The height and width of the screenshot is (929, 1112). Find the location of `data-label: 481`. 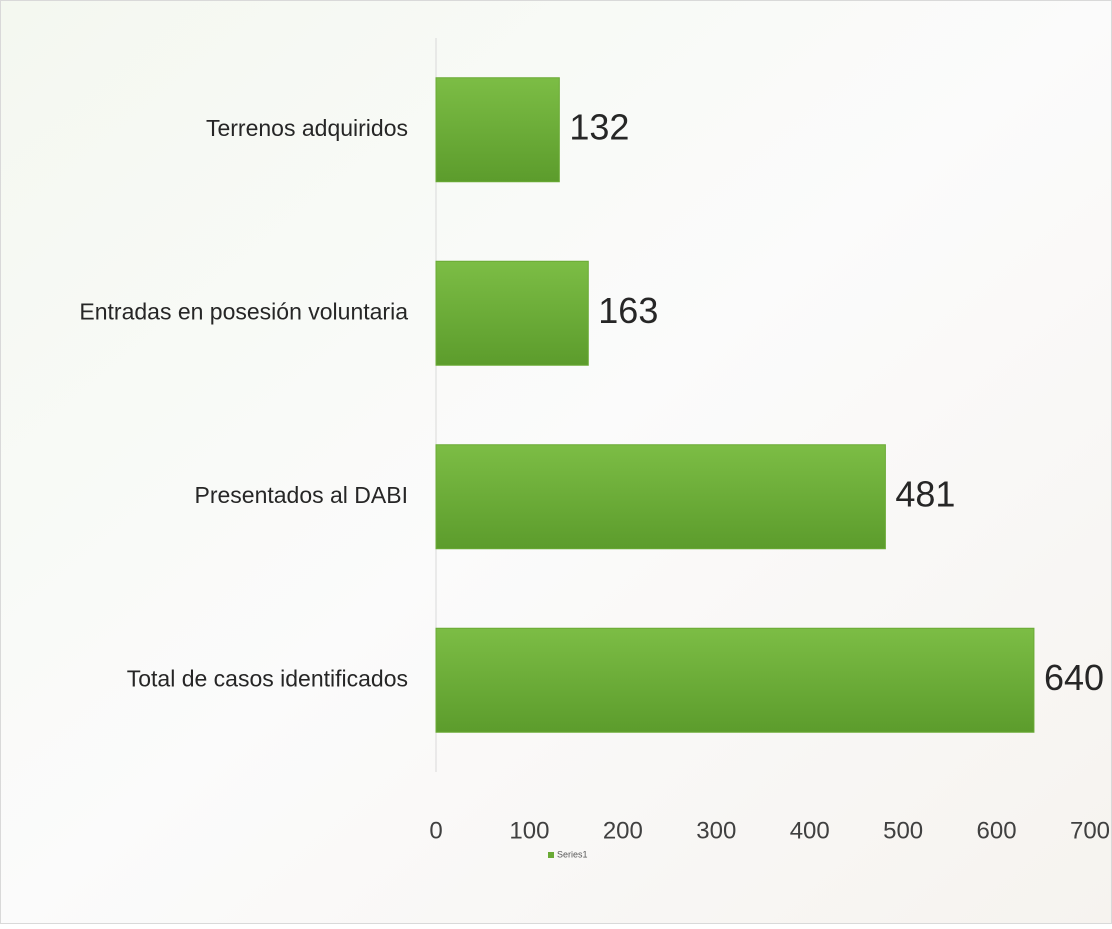

data-label: 481 is located at coordinates (925, 493).